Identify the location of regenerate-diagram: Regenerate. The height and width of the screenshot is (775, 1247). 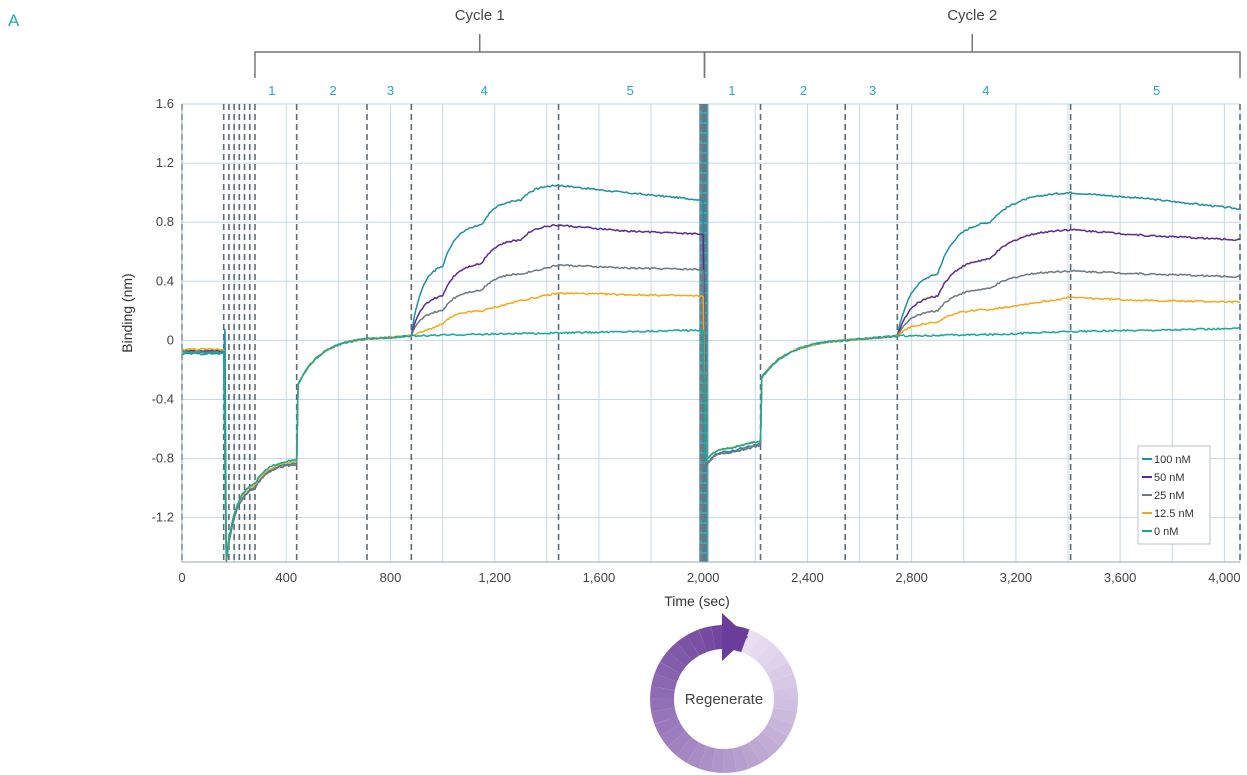
(724, 693).